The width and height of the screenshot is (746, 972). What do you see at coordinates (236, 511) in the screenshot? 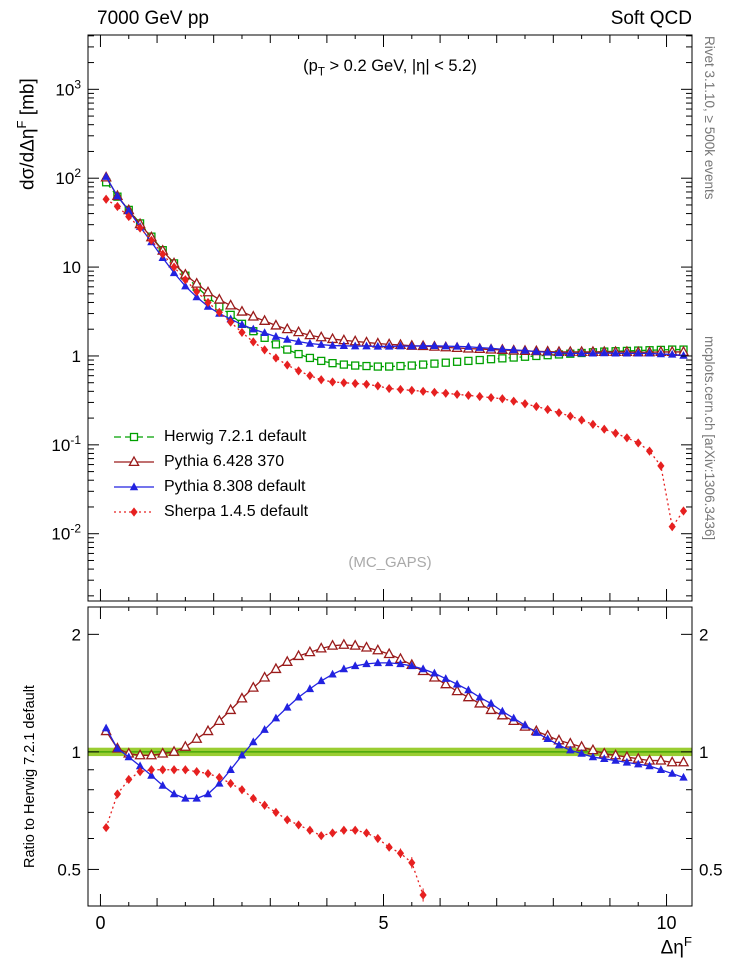
I see `legend-label: Sherpa 1.4.5 default` at bounding box center [236, 511].